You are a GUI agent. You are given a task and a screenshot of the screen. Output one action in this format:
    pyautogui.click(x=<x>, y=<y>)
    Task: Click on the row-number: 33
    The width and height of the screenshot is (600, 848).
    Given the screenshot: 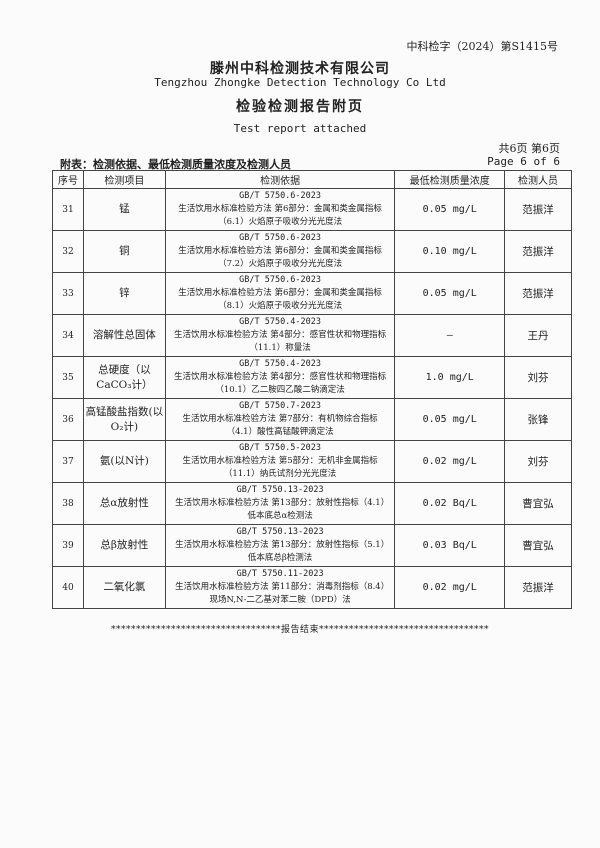 What is the action you would take?
    pyautogui.click(x=68, y=293)
    